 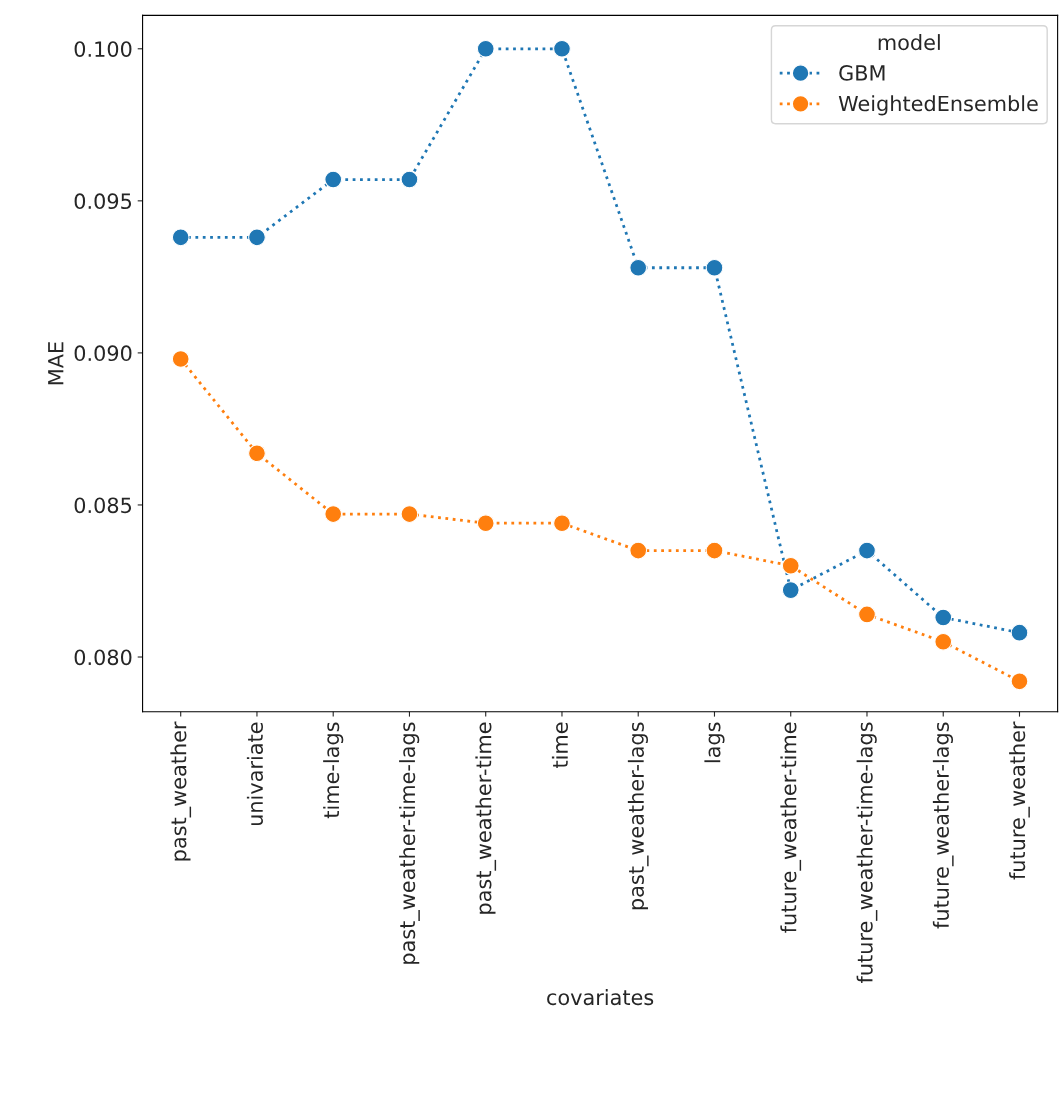 I want to click on x-tick-label: time-lags, so click(x=333, y=770).